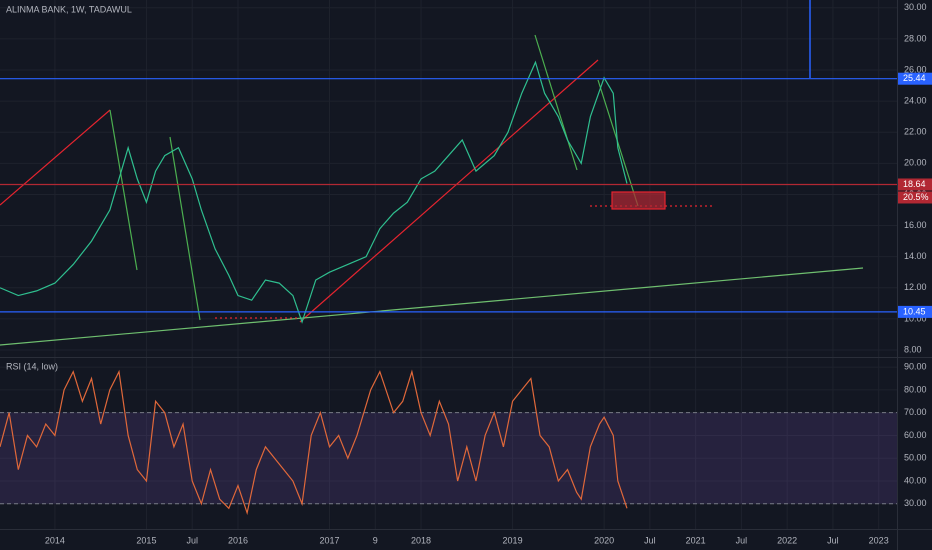 Image resolution: width=932 pixels, height=550 pixels. I want to click on x-tick-label: 2016, so click(238, 540).